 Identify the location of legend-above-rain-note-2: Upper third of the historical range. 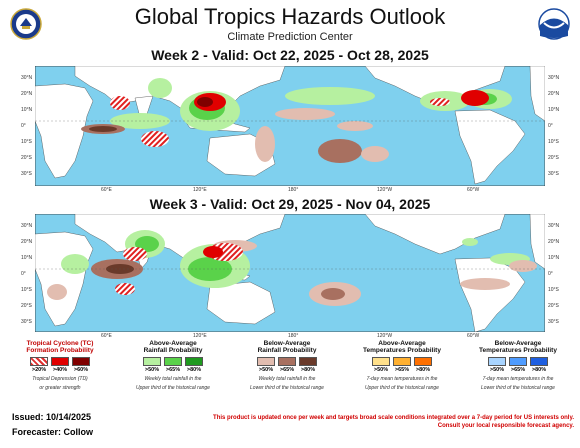
(173, 388).